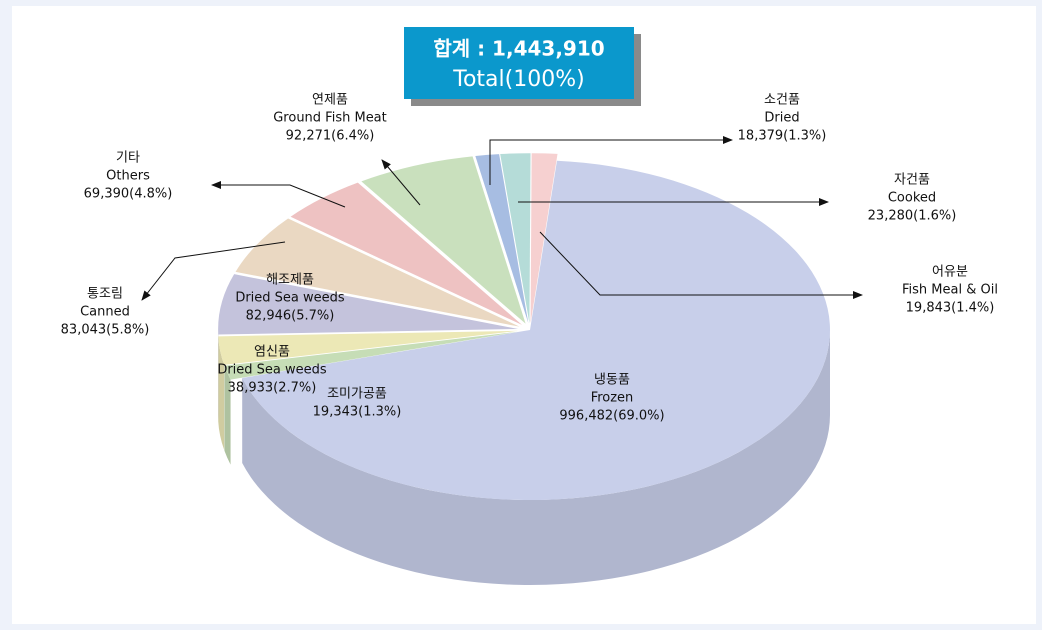 The height and width of the screenshot is (630, 1042). What do you see at coordinates (781, 118) in the screenshot?
I see `slice-label-en: Dried` at bounding box center [781, 118].